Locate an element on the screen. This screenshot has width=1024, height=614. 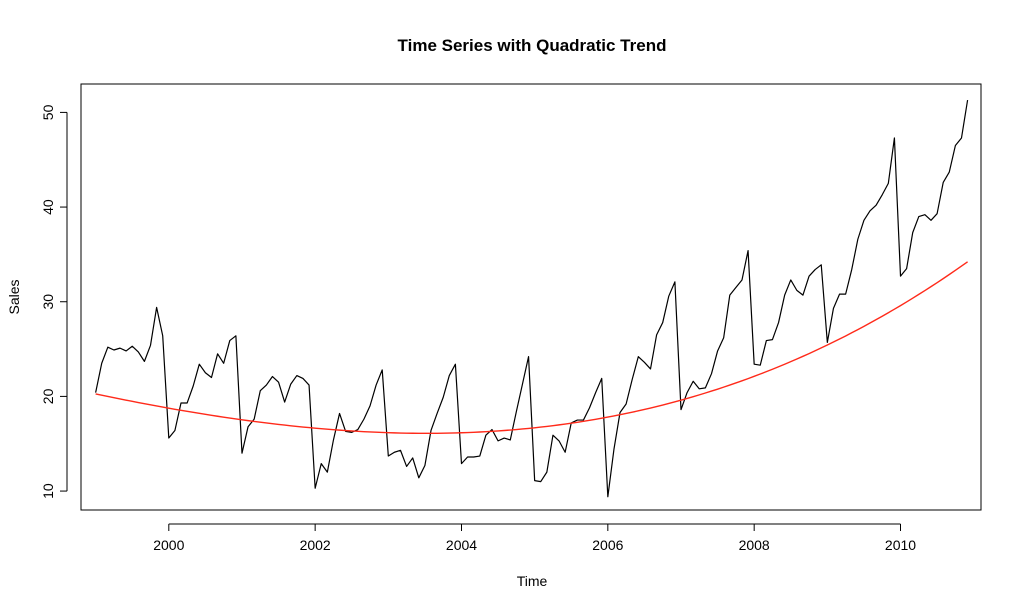
y-tick-label: 30 is located at coordinates (48, 302).